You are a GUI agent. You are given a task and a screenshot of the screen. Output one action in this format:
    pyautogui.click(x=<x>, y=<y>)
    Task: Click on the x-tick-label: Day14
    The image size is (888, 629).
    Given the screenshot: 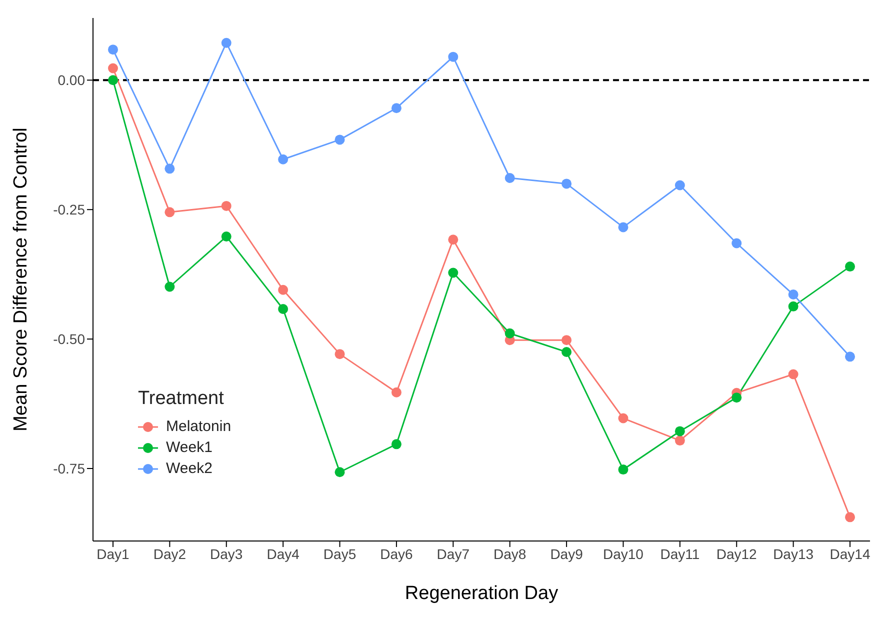 What is the action you would take?
    pyautogui.click(x=850, y=554)
    